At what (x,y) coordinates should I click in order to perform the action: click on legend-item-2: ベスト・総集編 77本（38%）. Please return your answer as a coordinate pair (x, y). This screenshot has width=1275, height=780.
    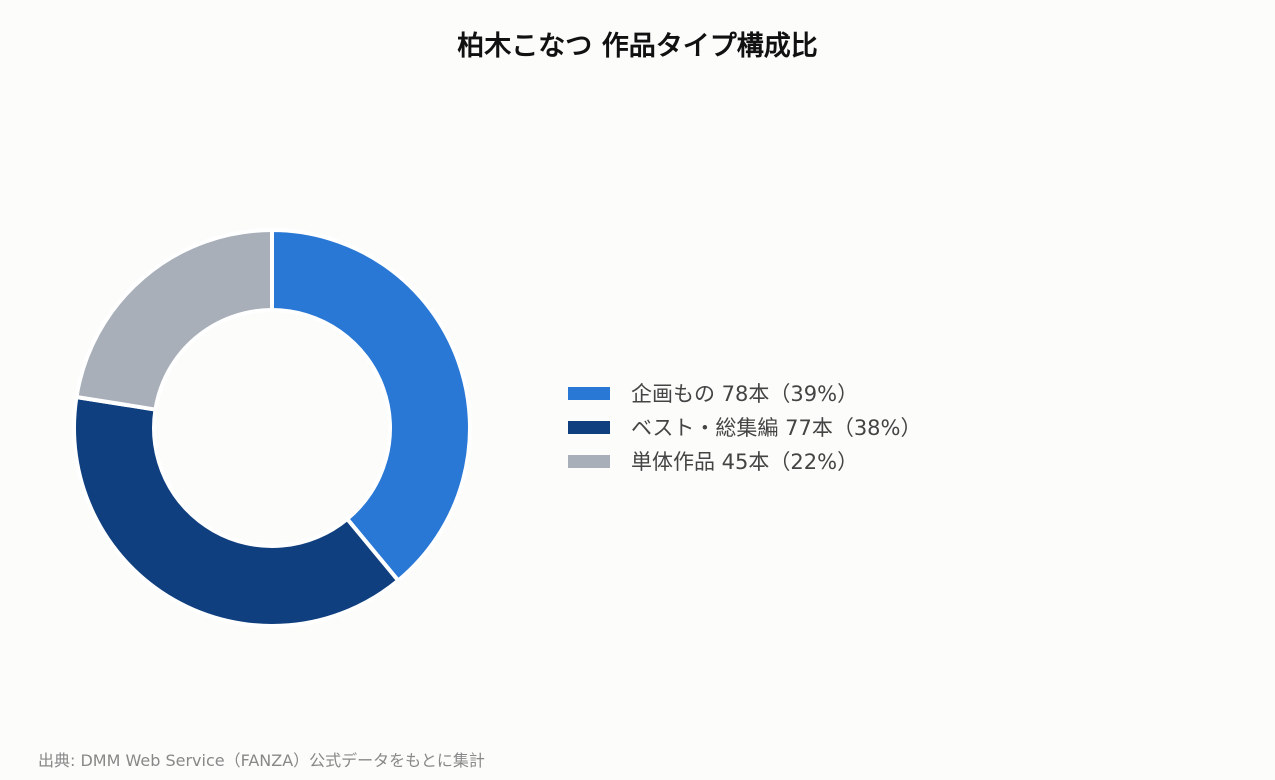
    Looking at the image, I should click on (745, 427).